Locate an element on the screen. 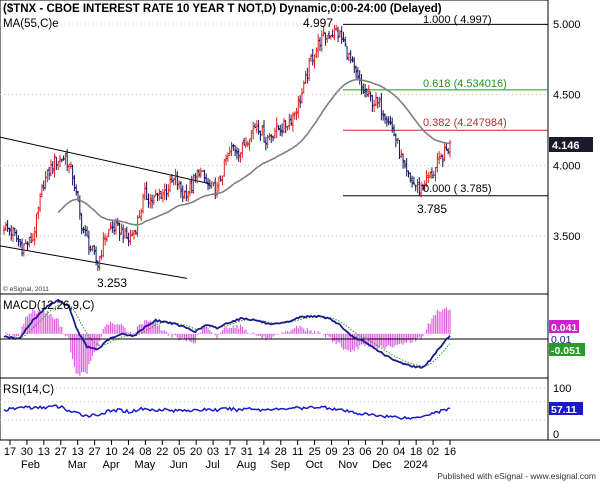  x-tick-label: 28 is located at coordinates (281, 452).